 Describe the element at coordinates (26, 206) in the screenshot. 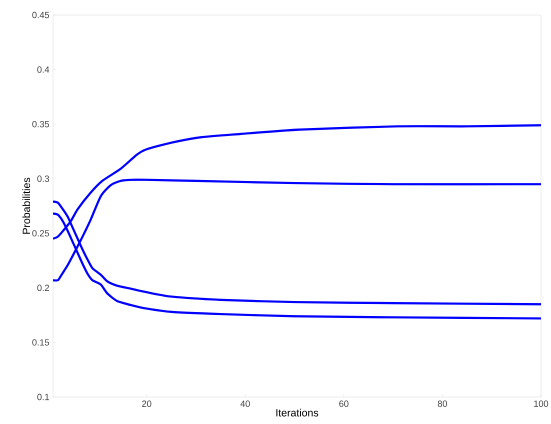

I see `y-axis-title: Probabilities` at that location.